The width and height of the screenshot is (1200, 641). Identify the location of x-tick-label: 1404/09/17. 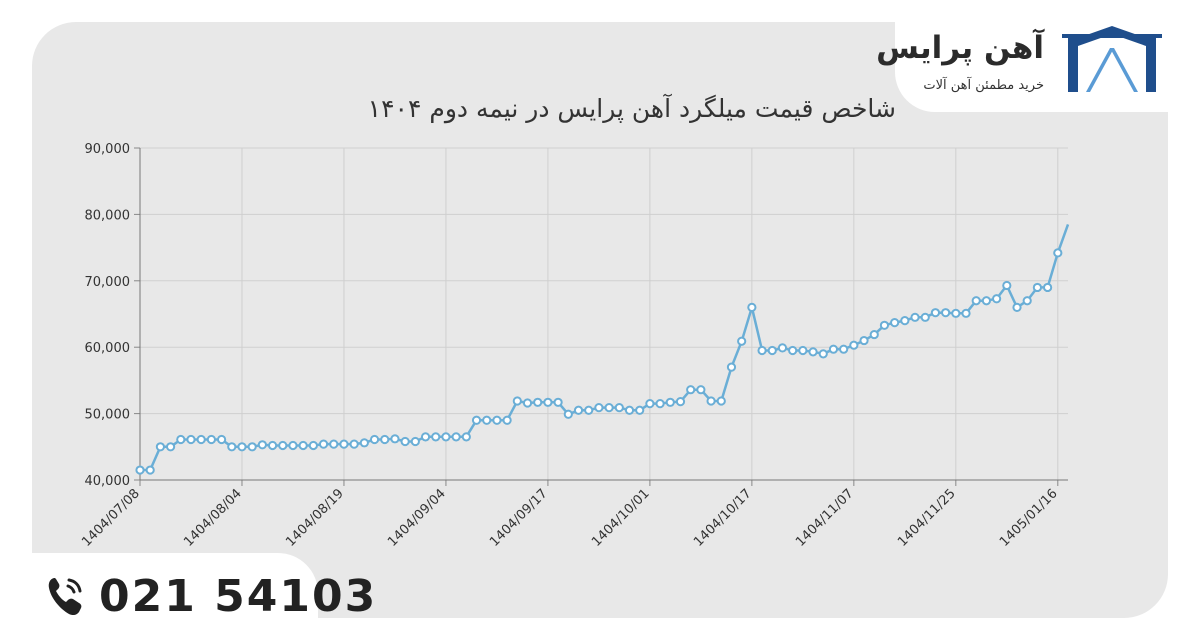
(519, 518).